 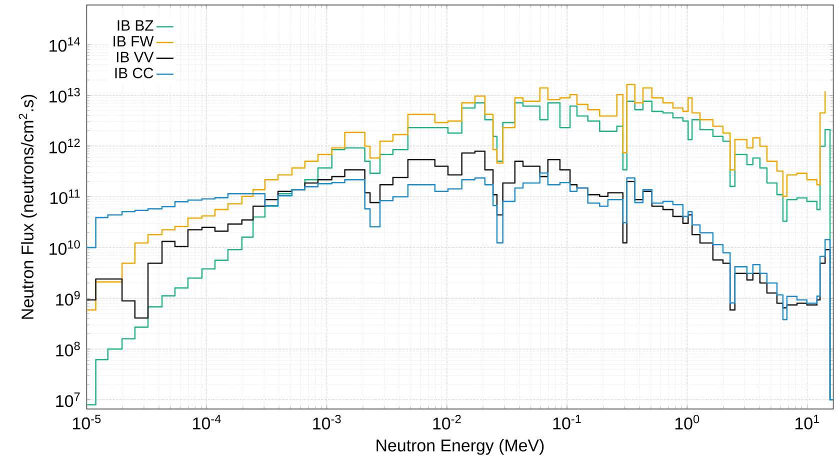 What do you see at coordinates (65, 146) in the screenshot?
I see `y-tick-label: 10$^{12}$` at bounding box center [65, 146].